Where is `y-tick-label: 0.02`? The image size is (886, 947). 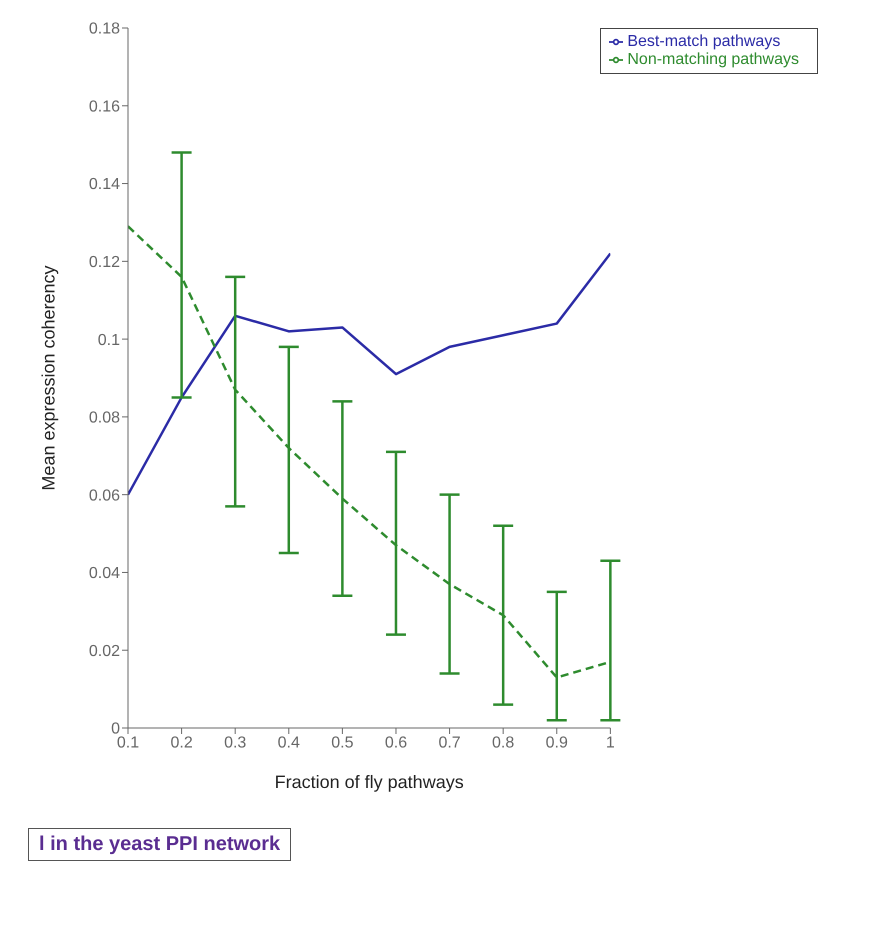
y-tick-label: 0.02 is located at coordinates (104, 651).